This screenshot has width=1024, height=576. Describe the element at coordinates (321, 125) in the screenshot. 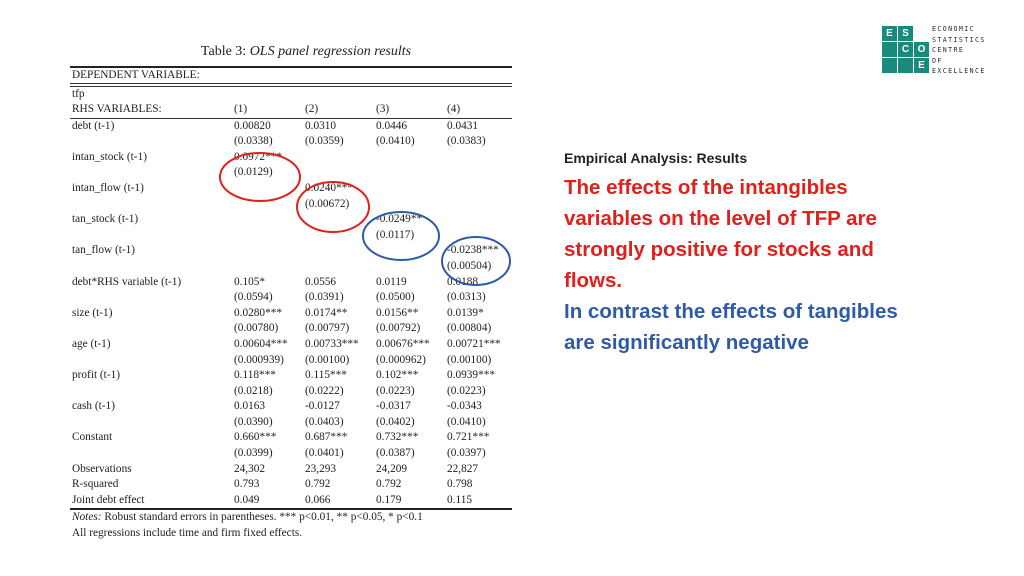

I see `value-cell: 0.0310` at that location.